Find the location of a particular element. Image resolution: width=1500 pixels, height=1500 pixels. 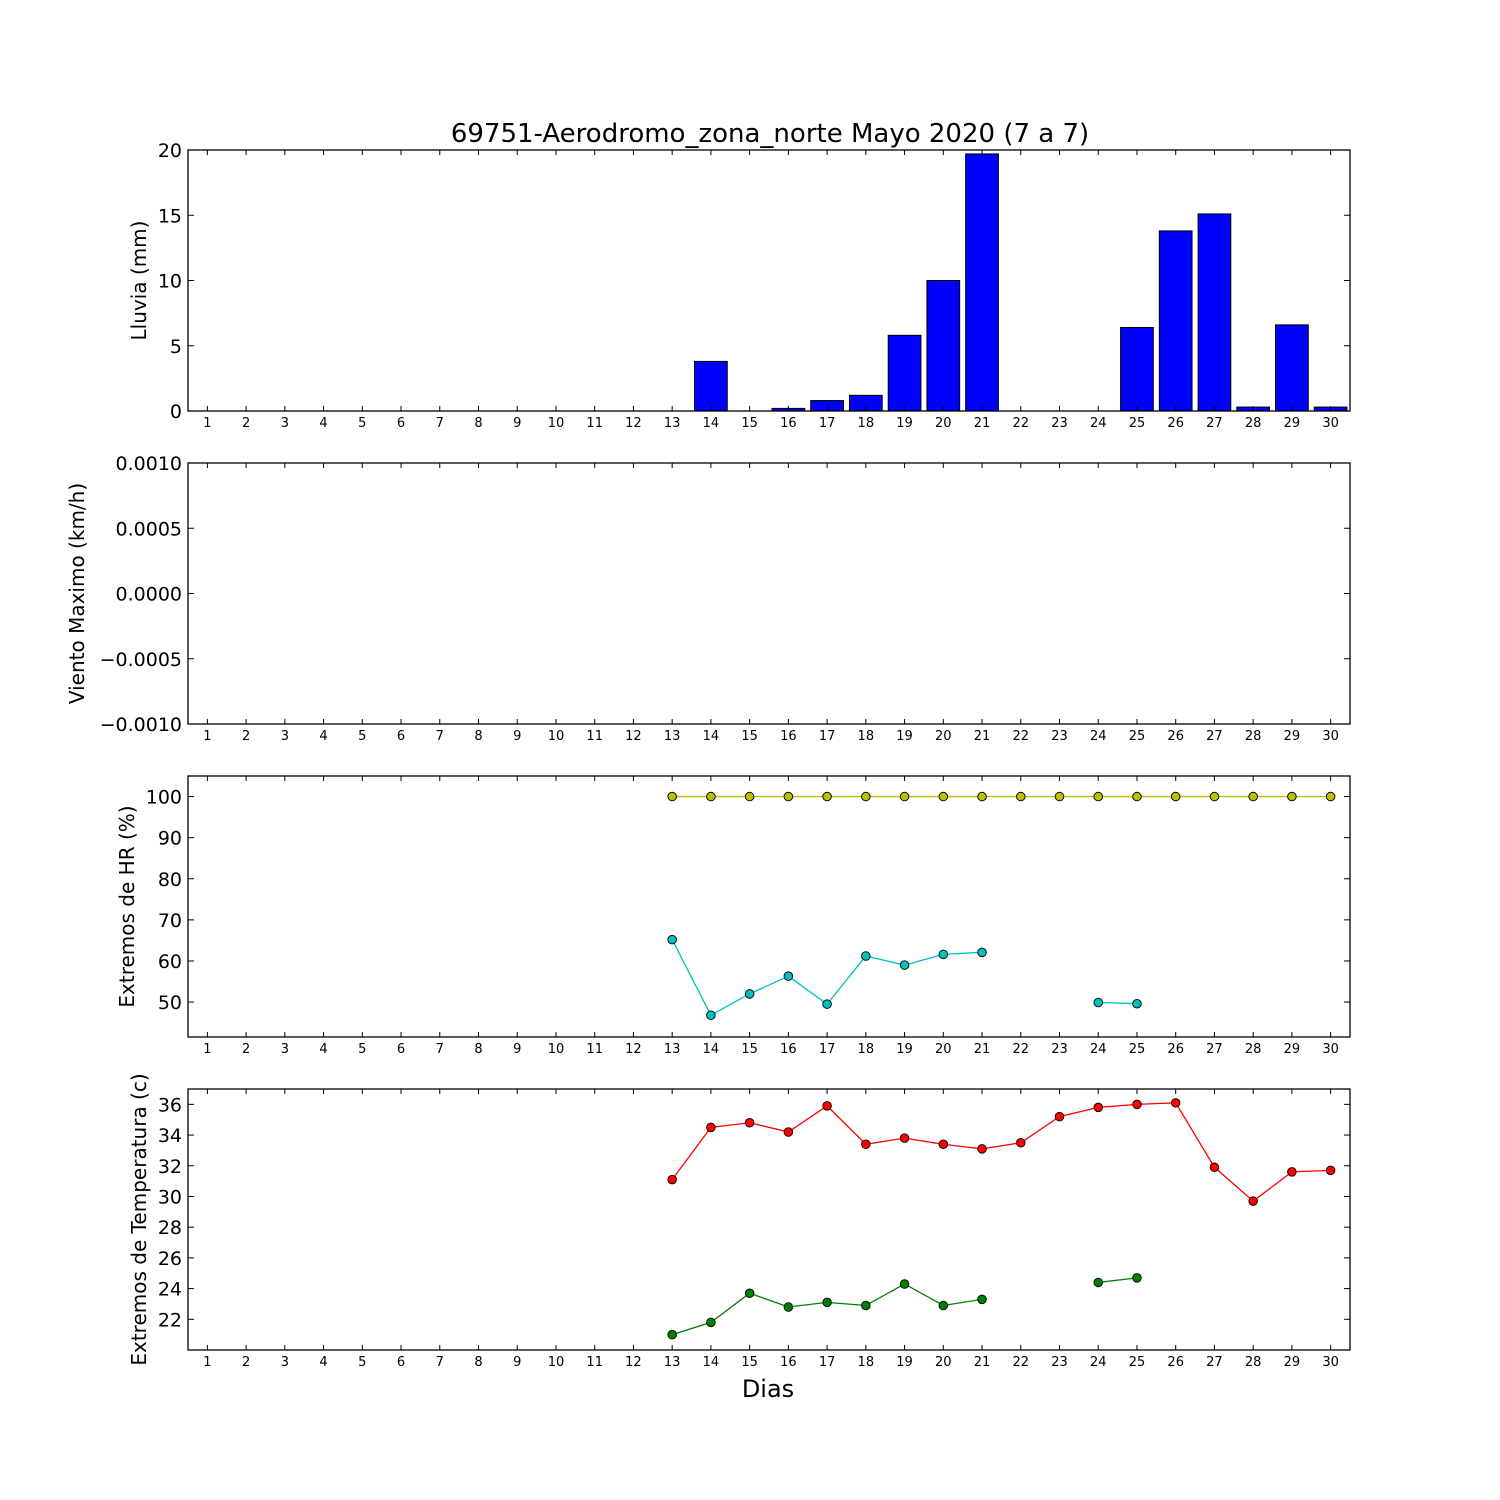

rain-xtick-label: 24 is located at coordinates (1098, 423).